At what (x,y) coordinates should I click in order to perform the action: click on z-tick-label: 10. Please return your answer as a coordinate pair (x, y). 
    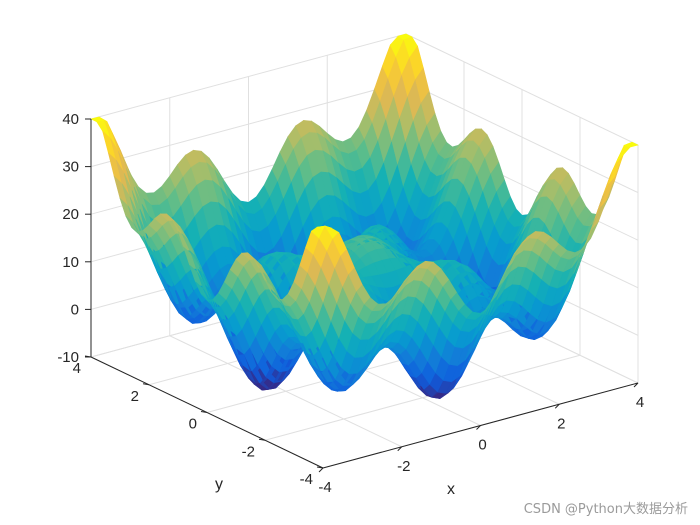
    Looking at the image, I should click on (70, 262).